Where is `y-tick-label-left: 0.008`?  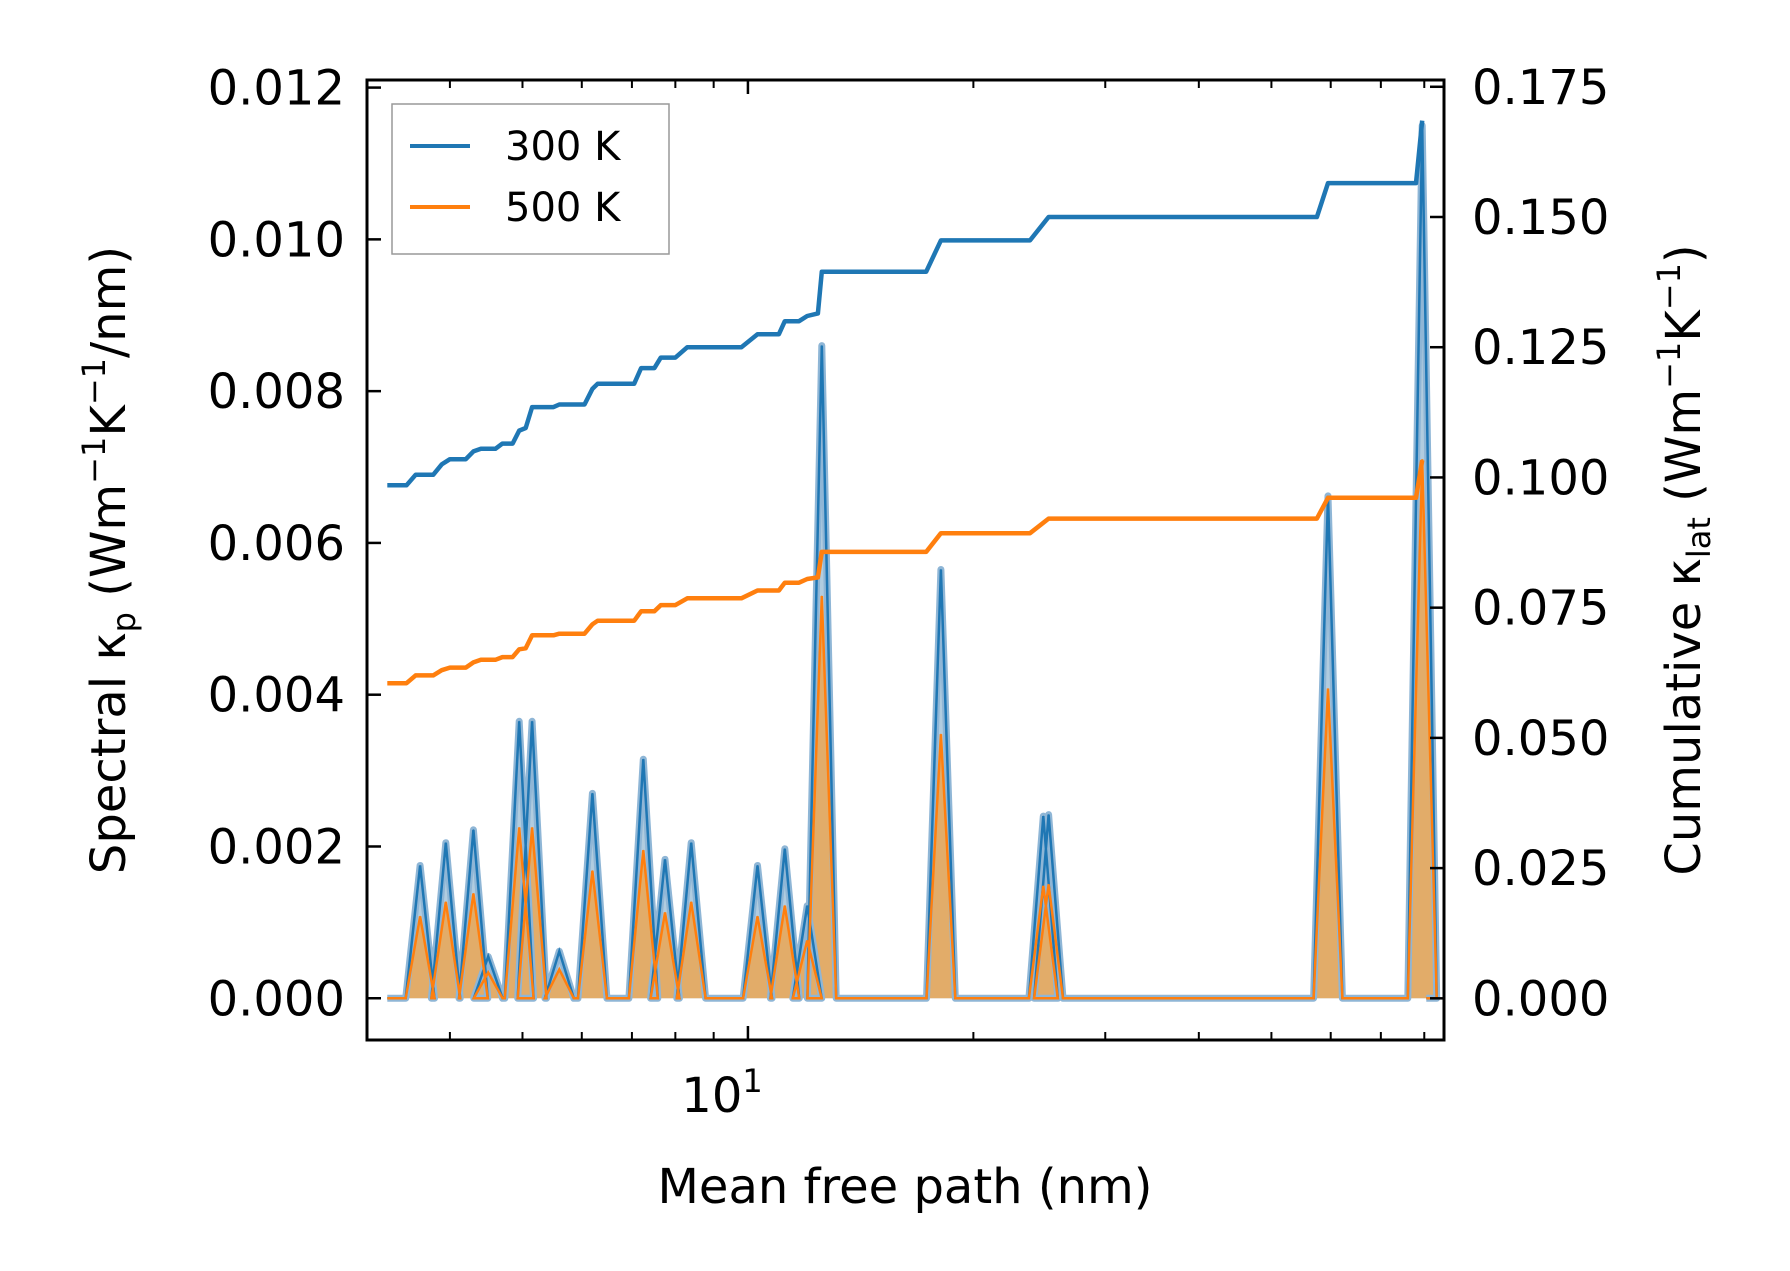
y-tick-label-left: 0.008 is located at coordinates (276, 392).